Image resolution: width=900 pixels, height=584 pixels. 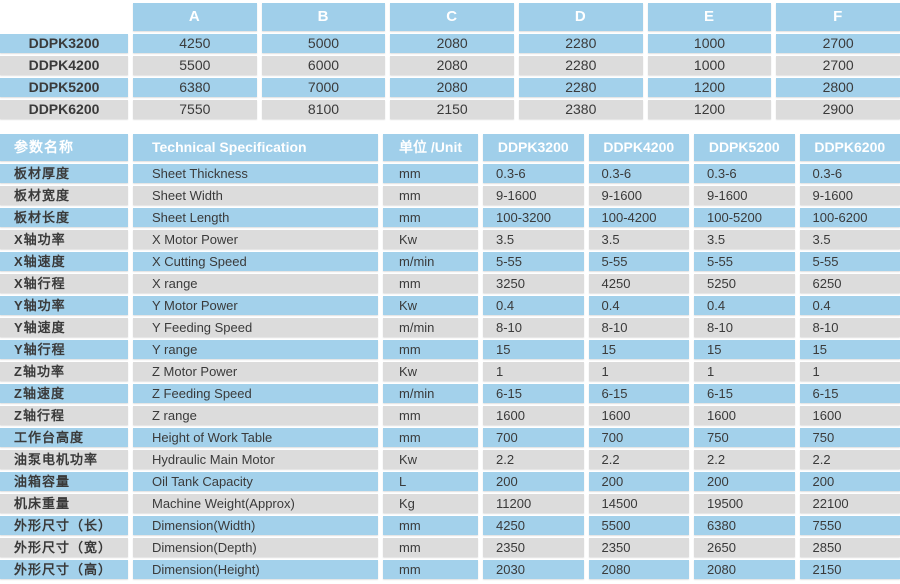 I want to click on spec-value-cell: 6380, so click(x=744, y=525).